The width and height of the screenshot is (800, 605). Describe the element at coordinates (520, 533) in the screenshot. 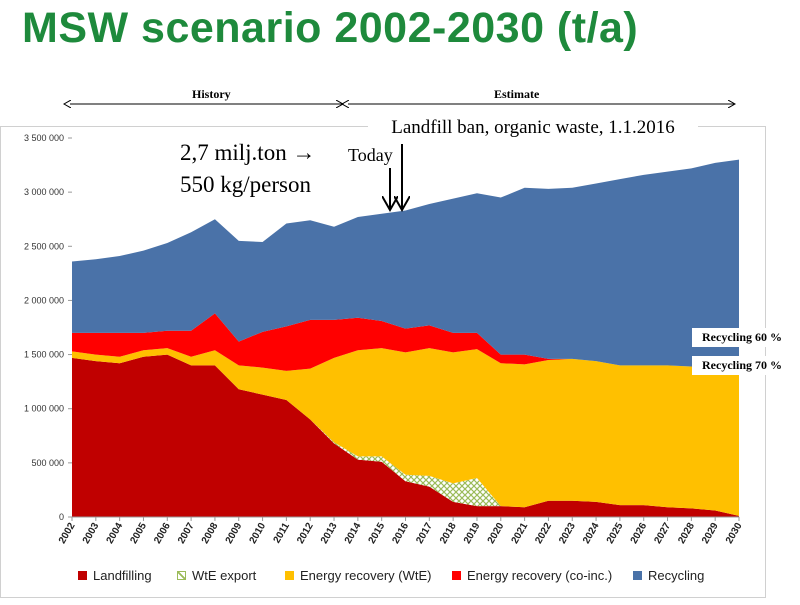

I see `x-tick-label: 2021` at that location.